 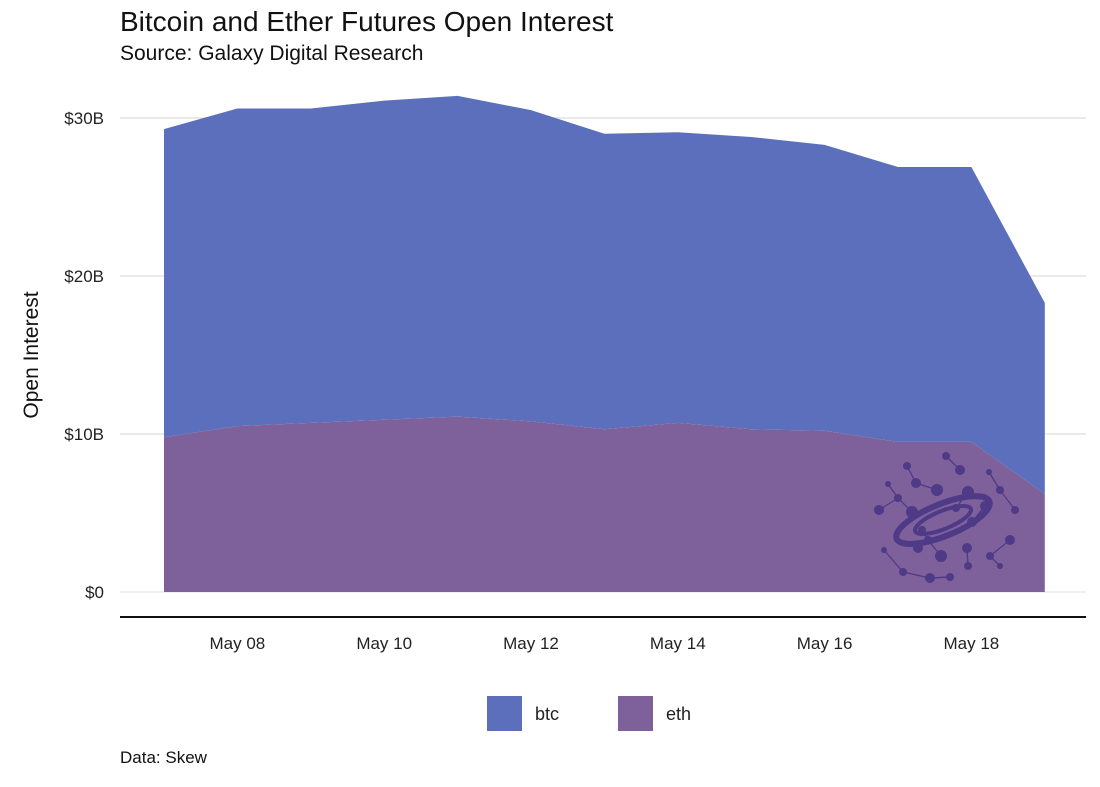 I want to click on x-tick-label: May 18, so click(x=972, y=643).